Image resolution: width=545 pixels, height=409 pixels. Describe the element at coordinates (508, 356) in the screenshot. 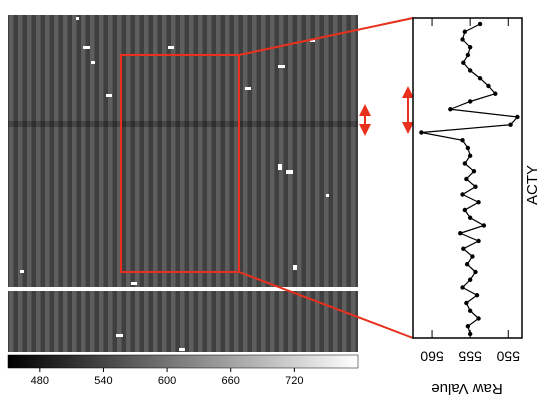

I see `x-tick-label: 550` at that location.